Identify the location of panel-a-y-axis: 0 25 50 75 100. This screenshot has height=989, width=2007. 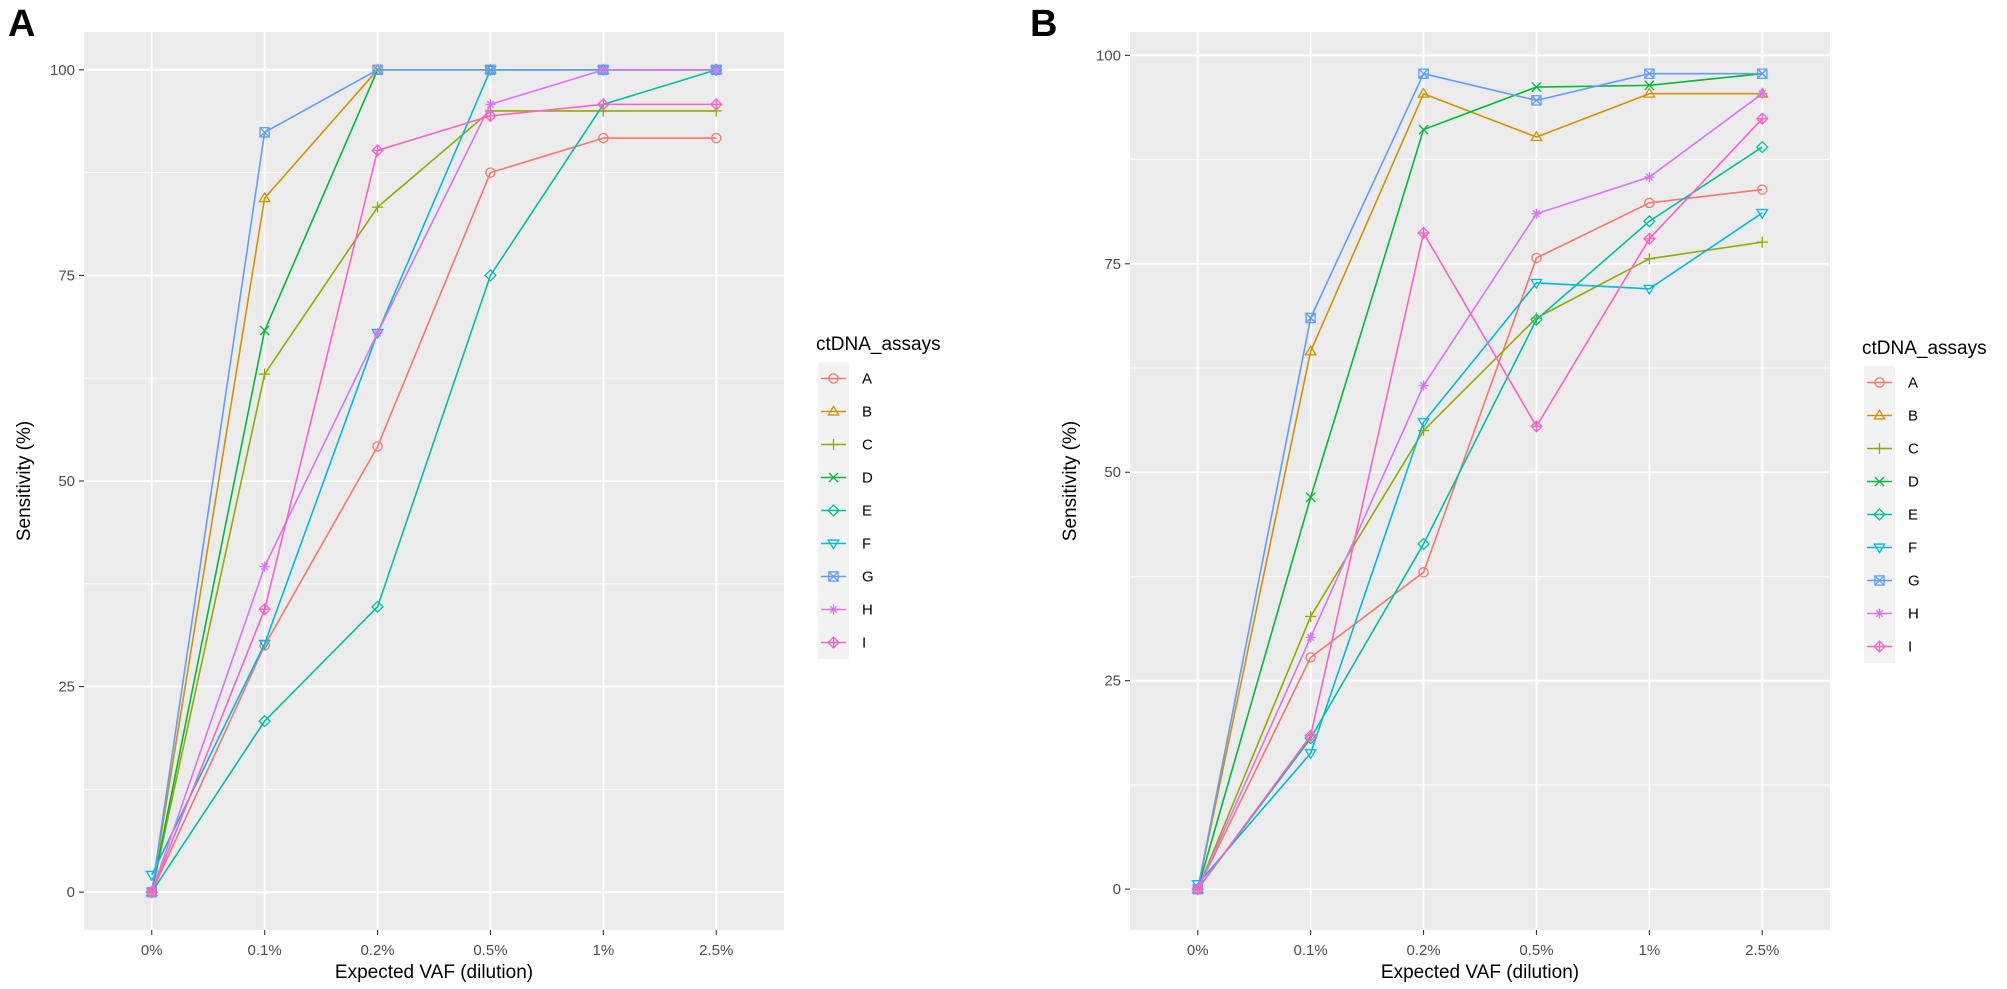
(67, 481).